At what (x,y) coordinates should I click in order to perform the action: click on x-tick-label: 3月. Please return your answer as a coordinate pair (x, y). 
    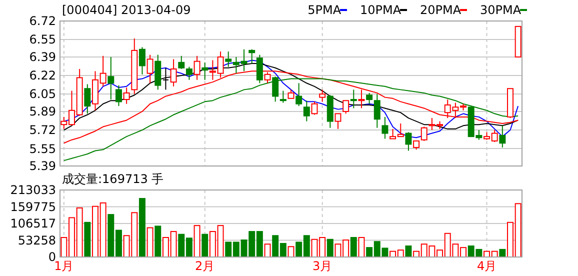
    Looking at the image, I should click on (322, 266).